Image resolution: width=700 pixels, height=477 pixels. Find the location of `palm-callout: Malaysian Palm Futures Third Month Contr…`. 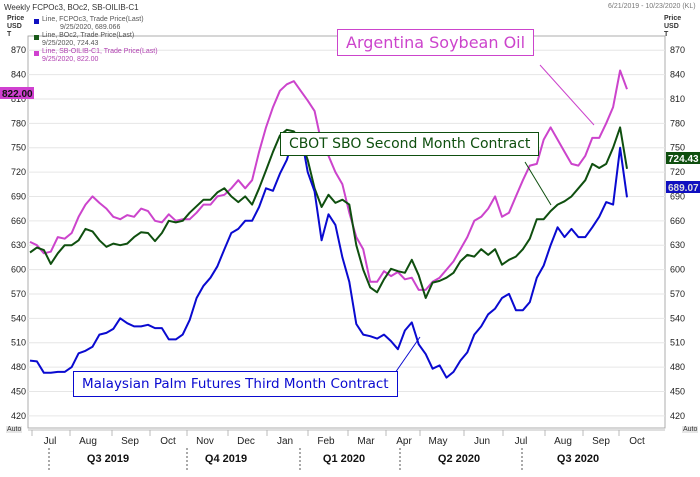

palm-callout: Malaysian Palm Futures Third Month Contr… is located at coordinates (235, 384).